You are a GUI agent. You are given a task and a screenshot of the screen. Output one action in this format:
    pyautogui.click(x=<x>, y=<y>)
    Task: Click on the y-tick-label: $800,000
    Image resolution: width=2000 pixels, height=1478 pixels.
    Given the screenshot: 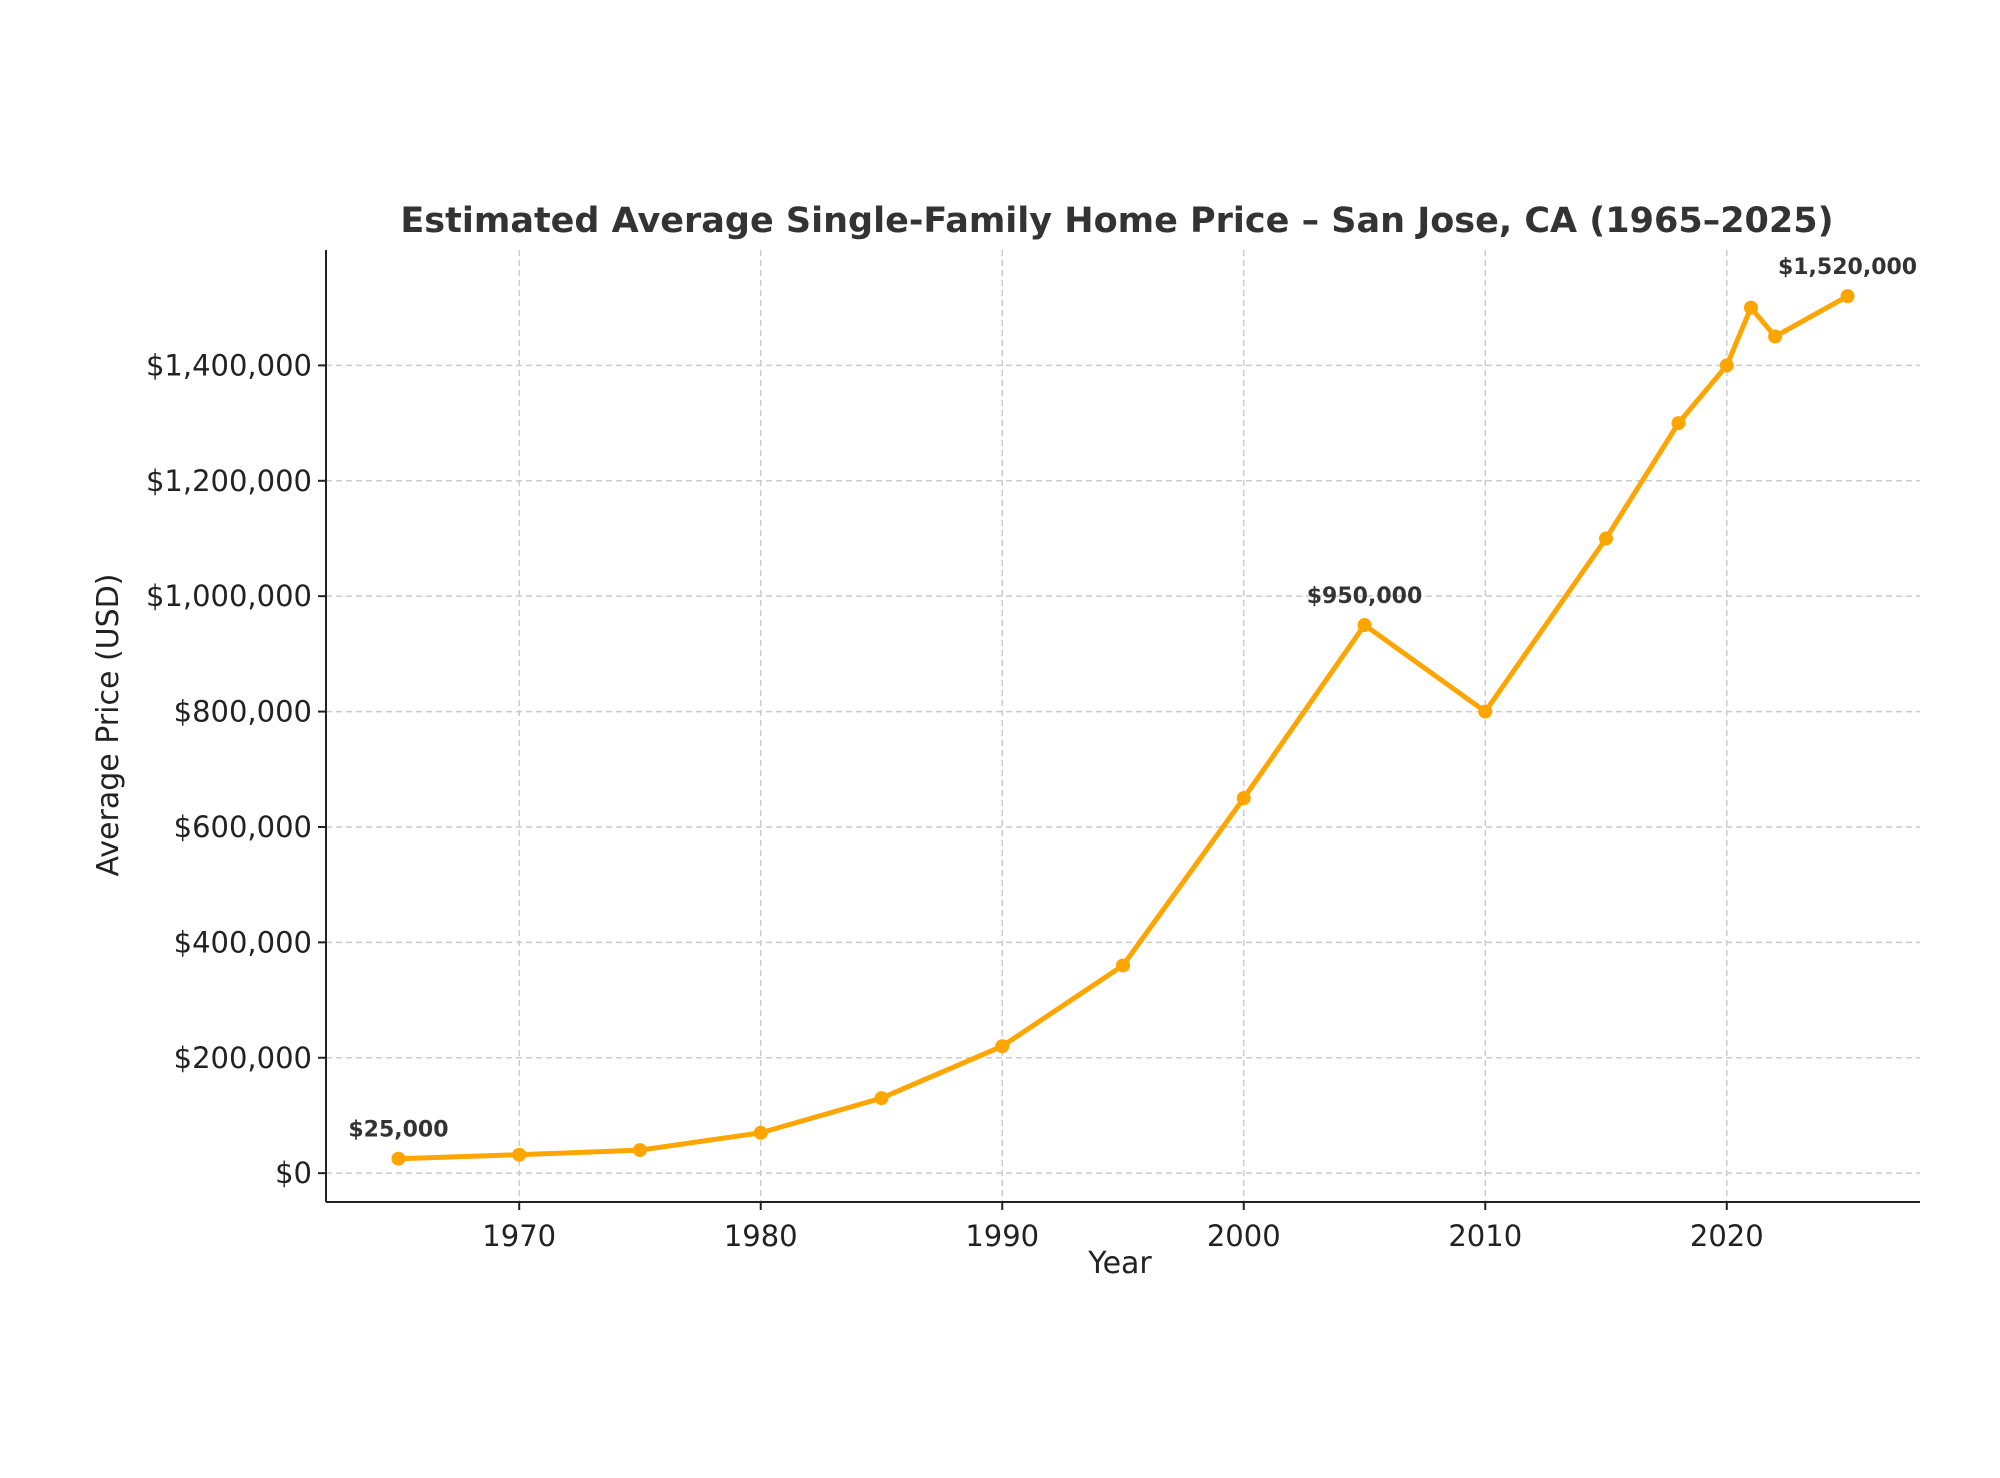 What is the action you would take?
    pyautogui.click(x=243, y=712)
    